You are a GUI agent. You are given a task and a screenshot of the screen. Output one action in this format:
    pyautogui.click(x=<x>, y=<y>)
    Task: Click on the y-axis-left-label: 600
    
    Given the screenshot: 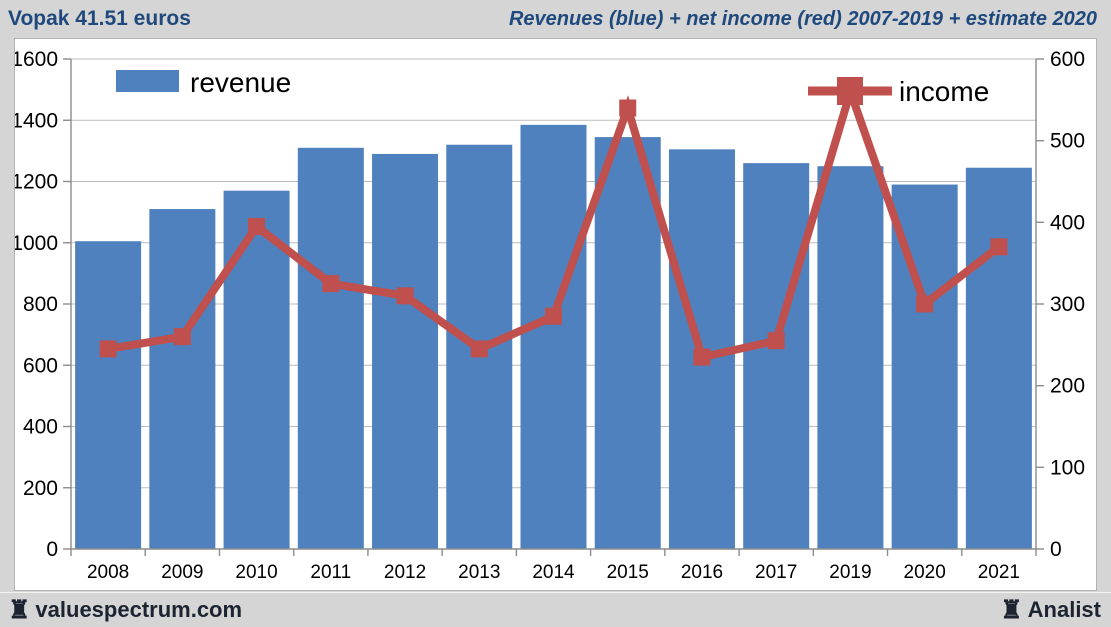 What is the action you would take?
    pyautogui.click(x=40, y=365)
    